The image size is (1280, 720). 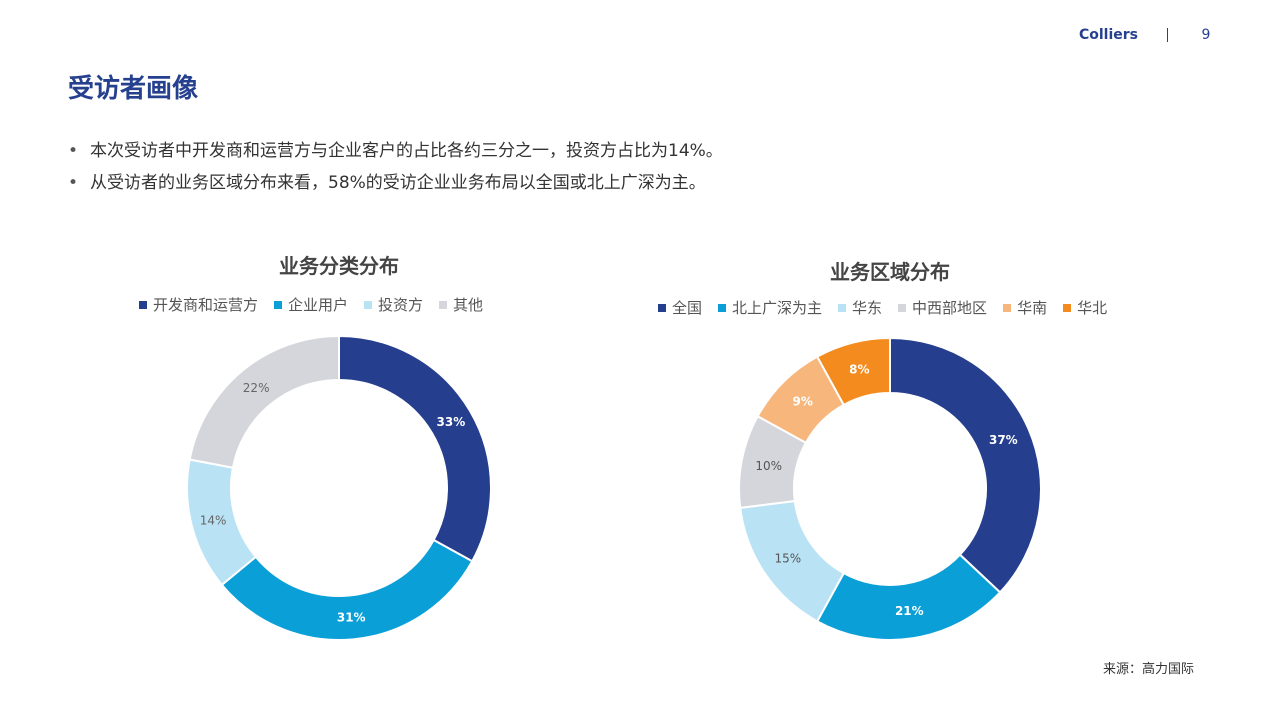 What do you see at coordinates (256, 388) in the screenshot?
I see `slice-label: 22%` at bounding box center [256, 388].